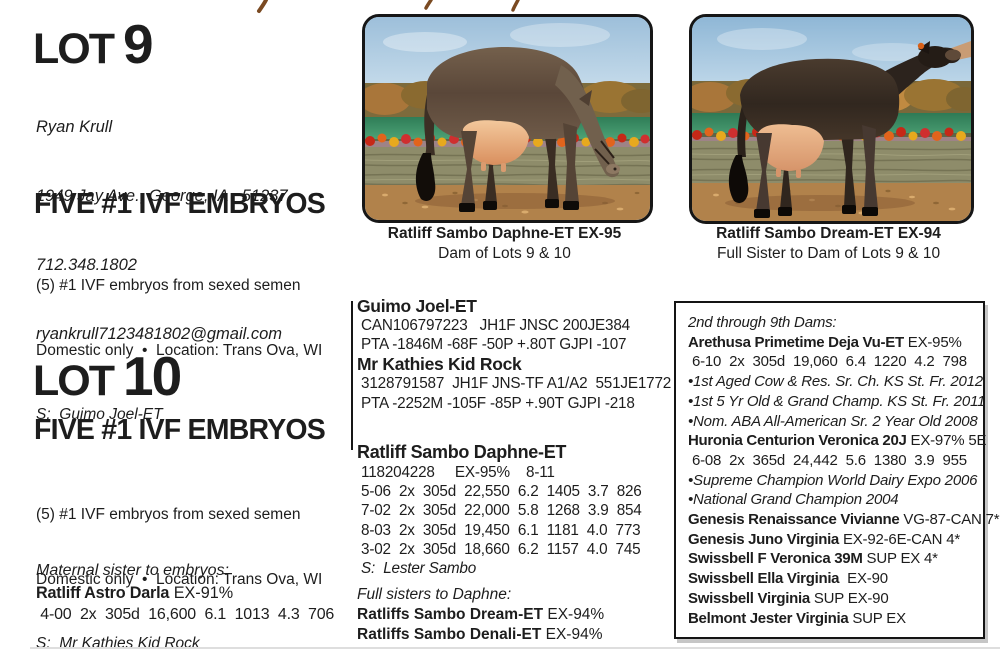  Describe the element at coordinates (462, 452) in the screenshot. I see `dam-name: Ratliff Sambo Daphne-ET` at that location.